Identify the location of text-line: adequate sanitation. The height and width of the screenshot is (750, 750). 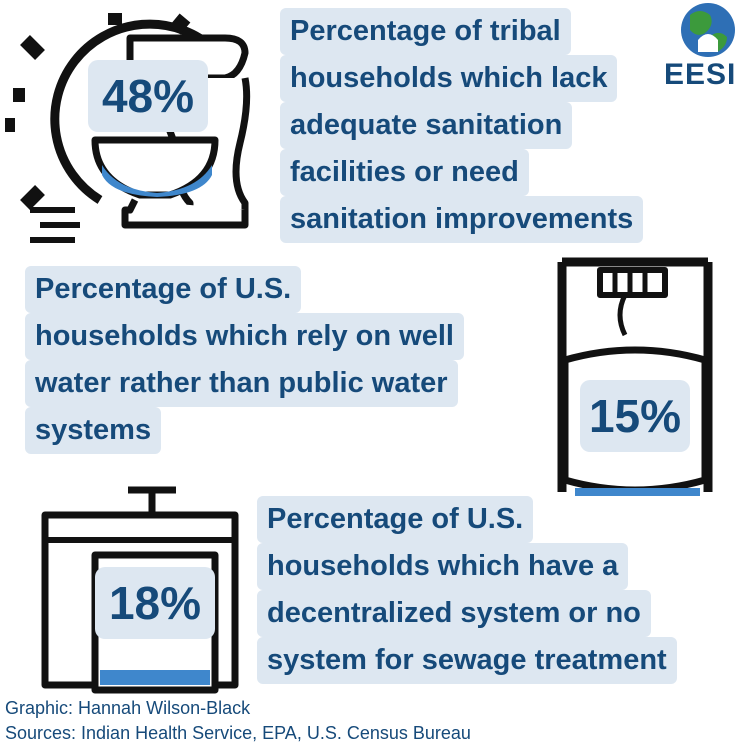
(461, 125).